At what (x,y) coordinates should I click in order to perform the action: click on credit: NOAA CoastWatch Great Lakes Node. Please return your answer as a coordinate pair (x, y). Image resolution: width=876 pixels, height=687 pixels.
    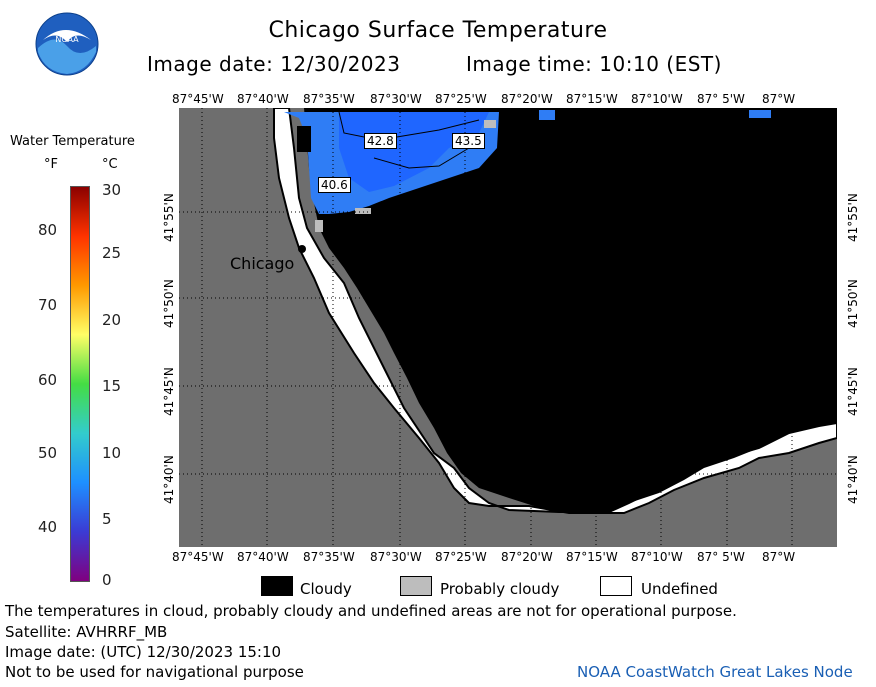
    Looking at the image, I should click on (715, 672).